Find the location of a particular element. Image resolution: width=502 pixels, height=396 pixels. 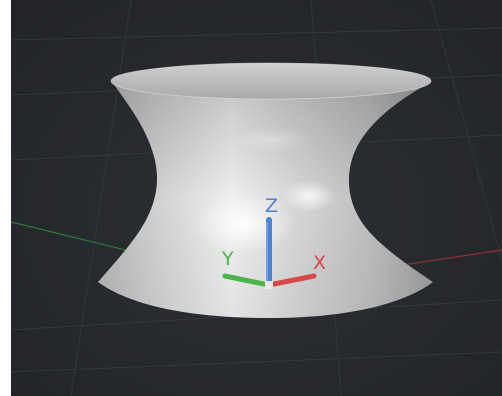

specular-highlight-upper is located at coordinates (273, 140).